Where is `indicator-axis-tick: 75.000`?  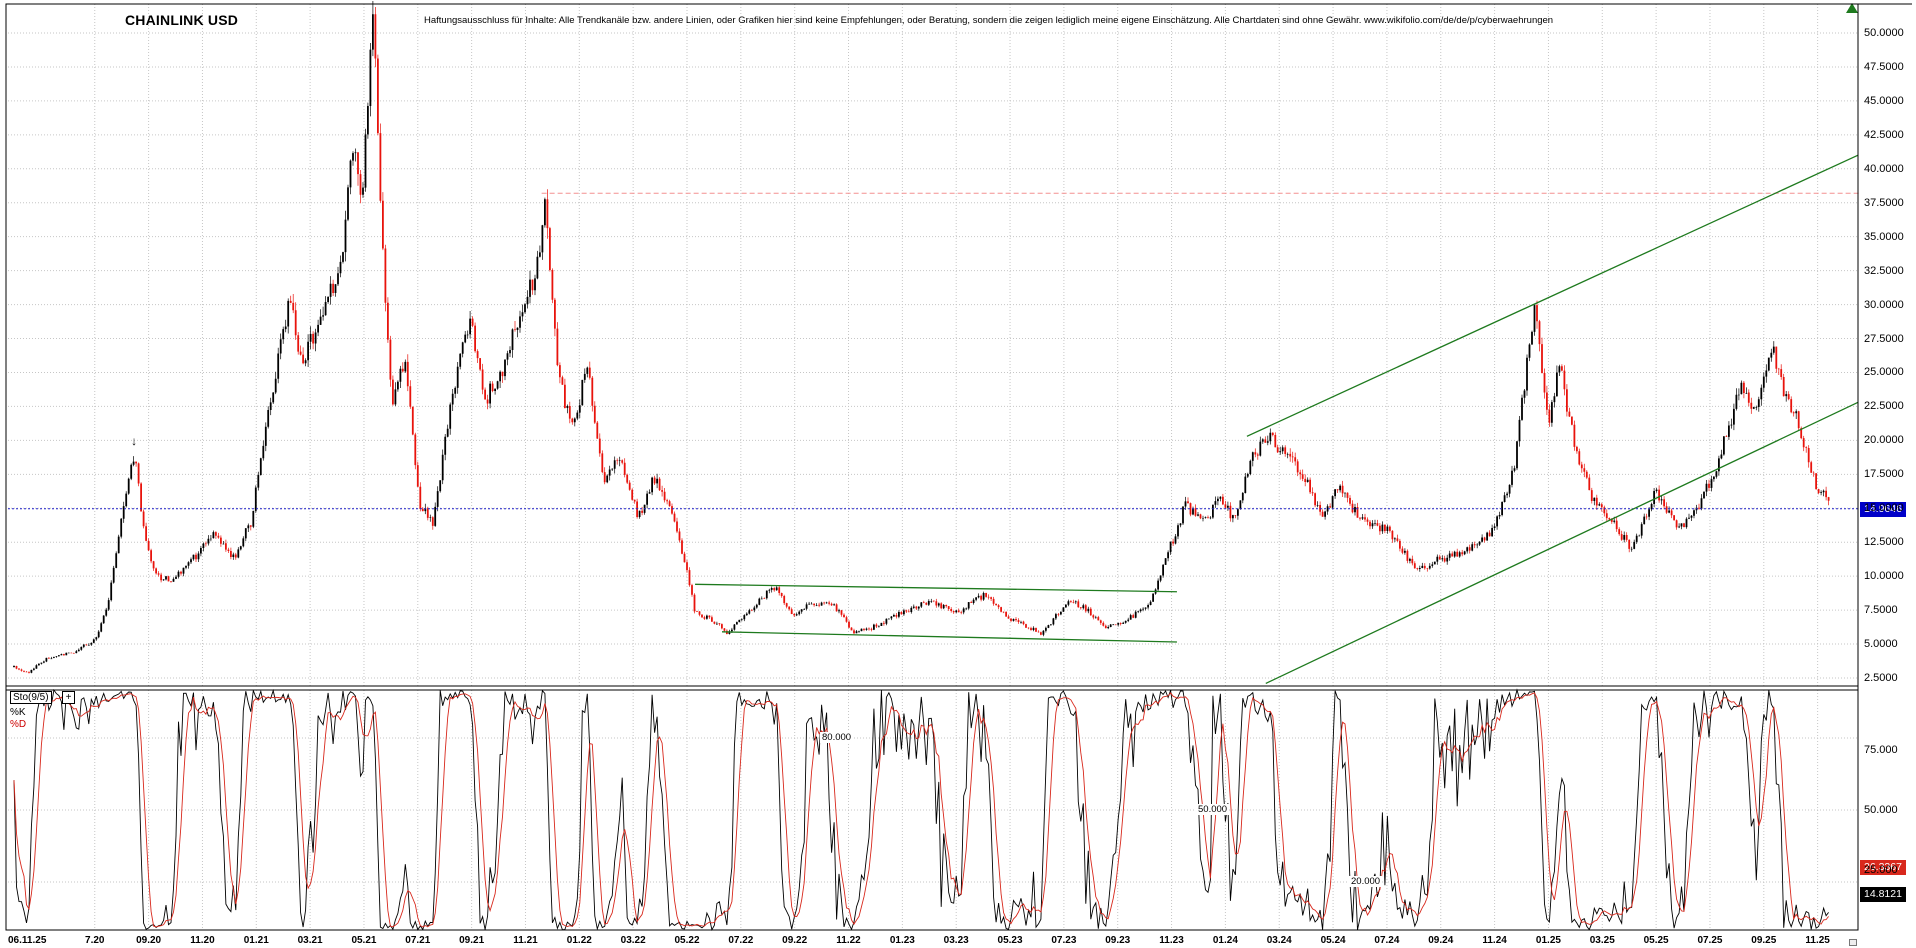
indicator-axis-tick: 75.000 is located at coordinates (1881, 750).